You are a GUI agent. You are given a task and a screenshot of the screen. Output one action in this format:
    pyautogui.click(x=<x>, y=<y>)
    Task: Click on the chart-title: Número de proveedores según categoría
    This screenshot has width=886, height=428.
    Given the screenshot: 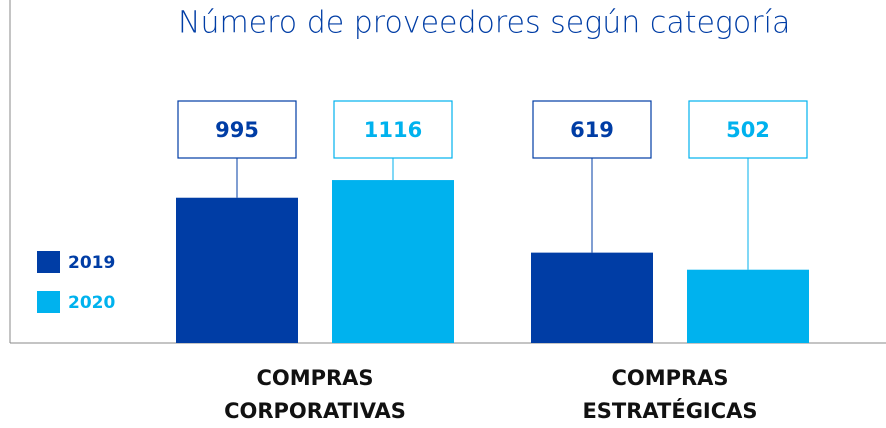 What is the action you would take?
    pyautogui.click(x=484, y=23)
    